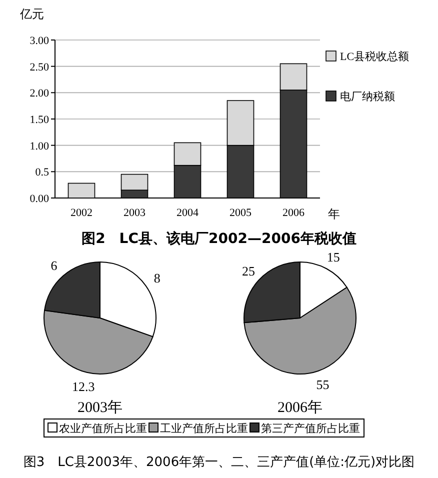 This screenshot has height=478, width=438. Describe the element at coordinates (42, 172) in the screenshot. I see `y-tick-label: 0.5` at that location.